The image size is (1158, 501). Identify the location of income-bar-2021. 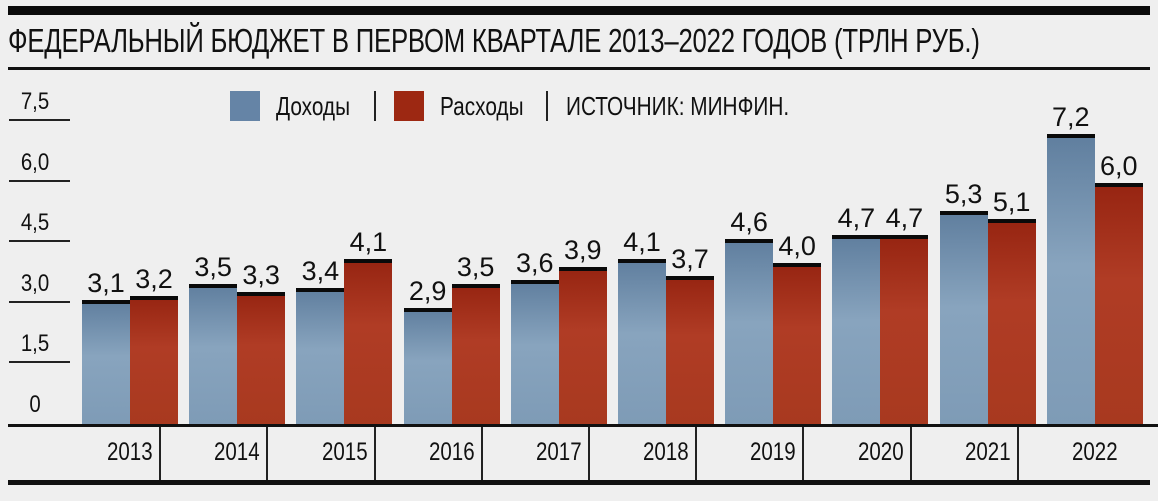
(963, 317).